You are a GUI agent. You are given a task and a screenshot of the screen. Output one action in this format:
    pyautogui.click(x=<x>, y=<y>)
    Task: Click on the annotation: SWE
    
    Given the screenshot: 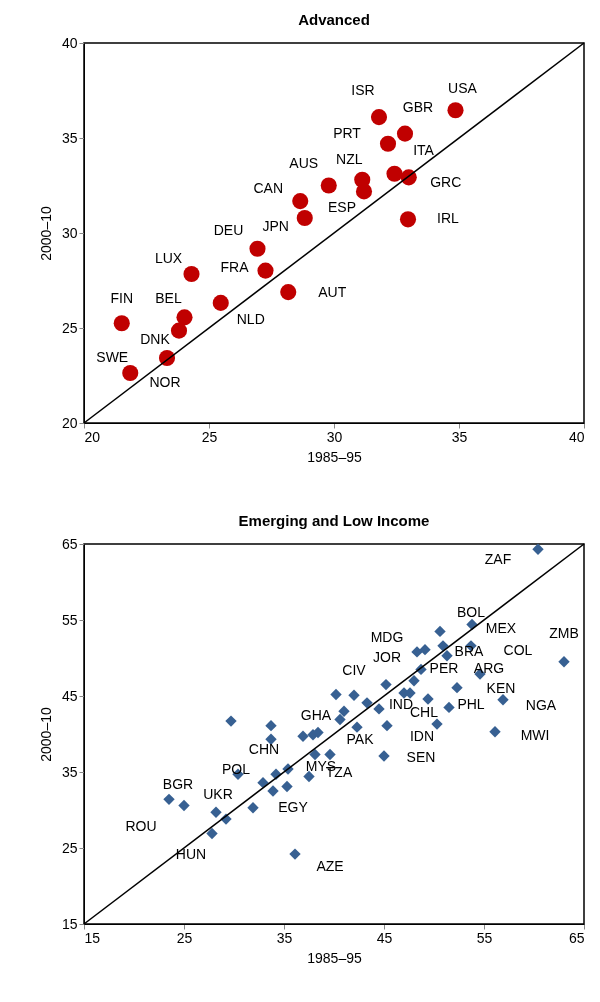 What is the action you would take?
    pyautogui.click(x=112, y=357)
    